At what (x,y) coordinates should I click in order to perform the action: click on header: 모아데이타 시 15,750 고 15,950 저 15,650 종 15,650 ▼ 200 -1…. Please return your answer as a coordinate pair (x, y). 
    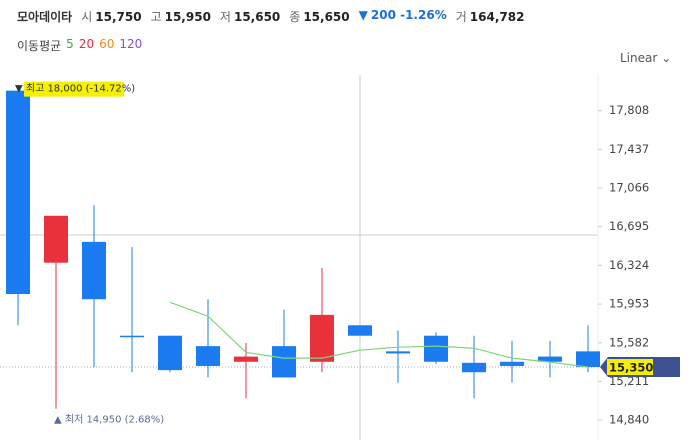
    Looking at the image, I should click on (270, 16).